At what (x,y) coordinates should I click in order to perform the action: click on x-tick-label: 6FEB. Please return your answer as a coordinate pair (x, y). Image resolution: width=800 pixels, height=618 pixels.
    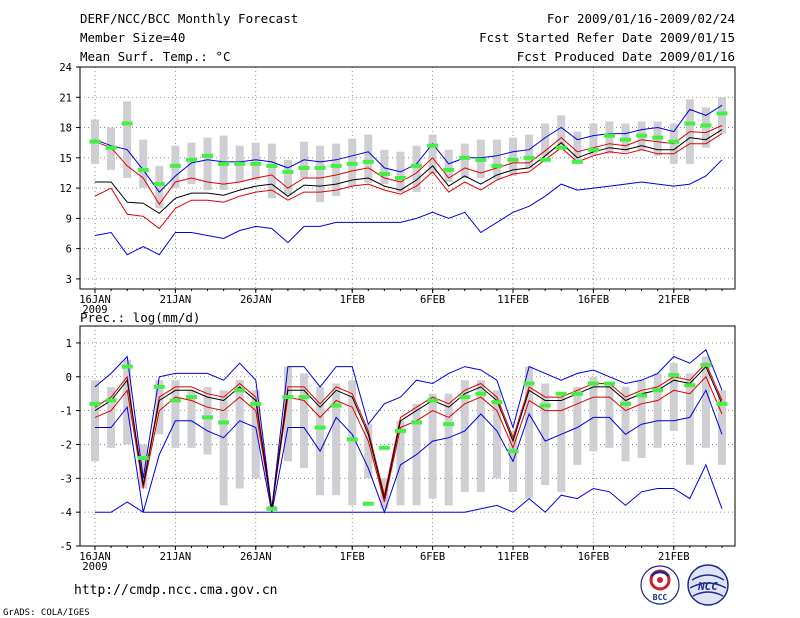
    Looking at the image, I should click on (432, 300).